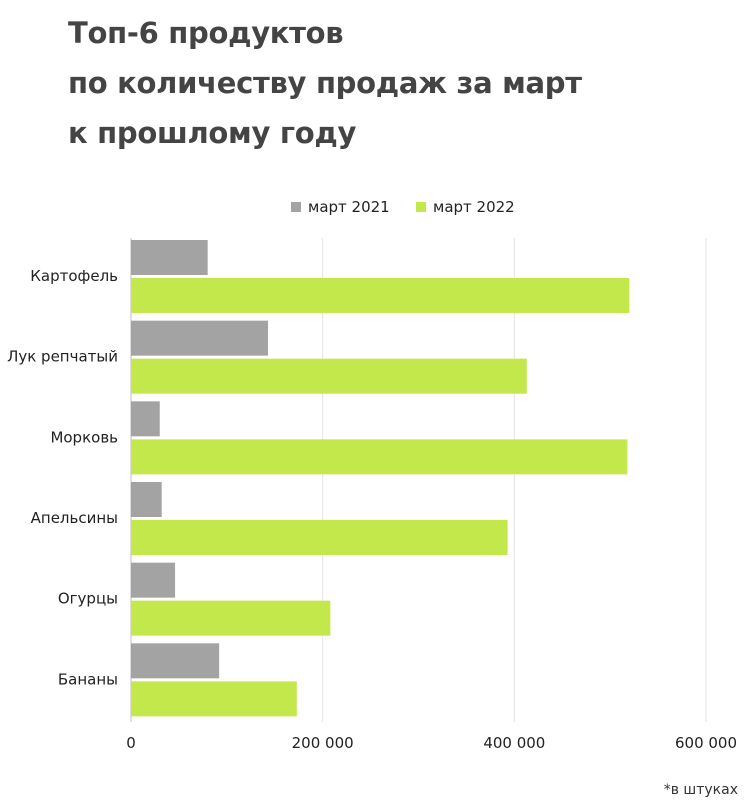 The height and width of the screenshot is (807, 744). I want to click on x-axis-tick-labels: 0 200 000 400 000 600 000, so click(431, 743).